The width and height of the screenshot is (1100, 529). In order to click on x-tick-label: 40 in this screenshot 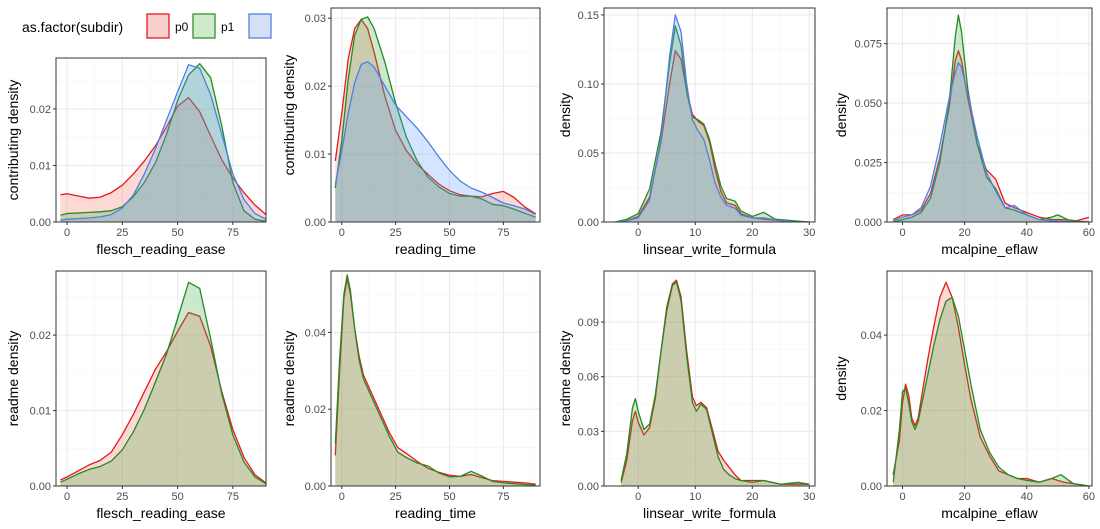, I will do `click(1027, 233)`.